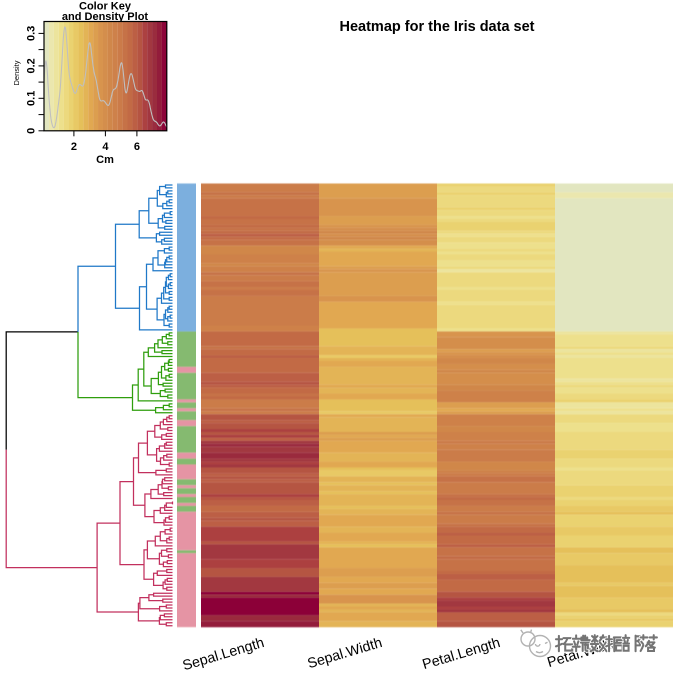  I want to click on svg-text: Heatmap for the Iris data set, so click(437, 27).